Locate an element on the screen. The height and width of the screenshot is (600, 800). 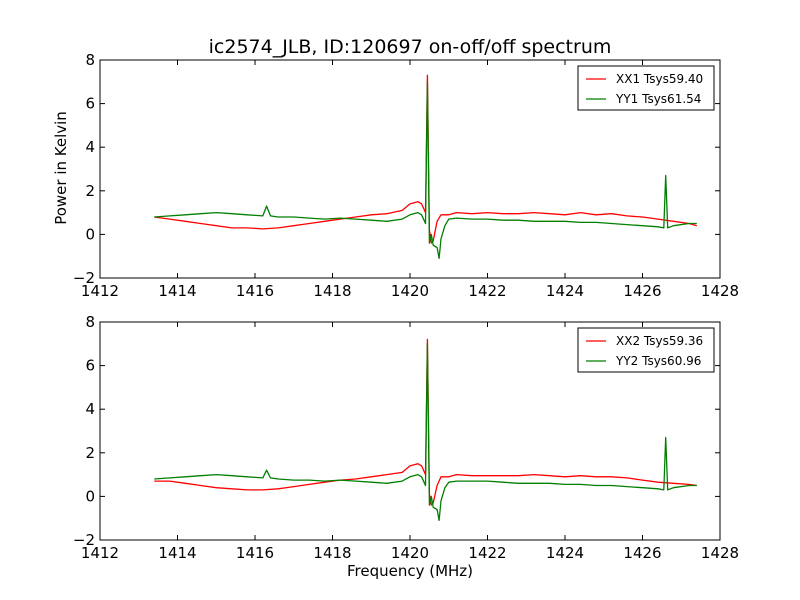
y-axis-title: Power in Kelvin is located at coordinates (61, 168).